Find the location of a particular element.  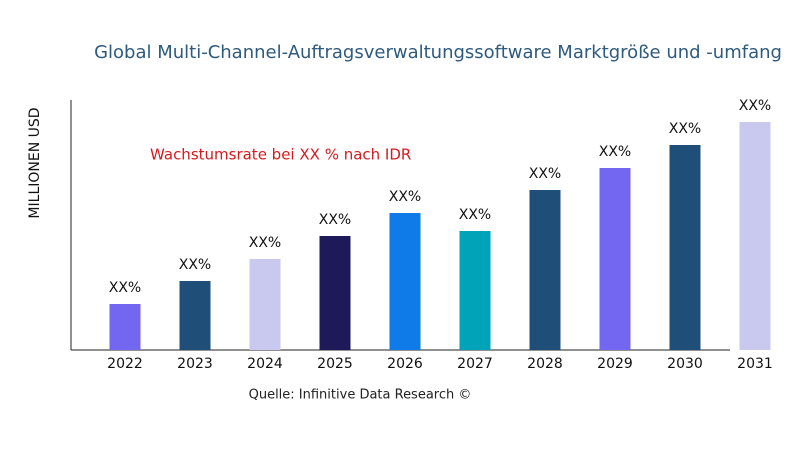

x-tick-label: 2028 is located at coordinates (545, 364).